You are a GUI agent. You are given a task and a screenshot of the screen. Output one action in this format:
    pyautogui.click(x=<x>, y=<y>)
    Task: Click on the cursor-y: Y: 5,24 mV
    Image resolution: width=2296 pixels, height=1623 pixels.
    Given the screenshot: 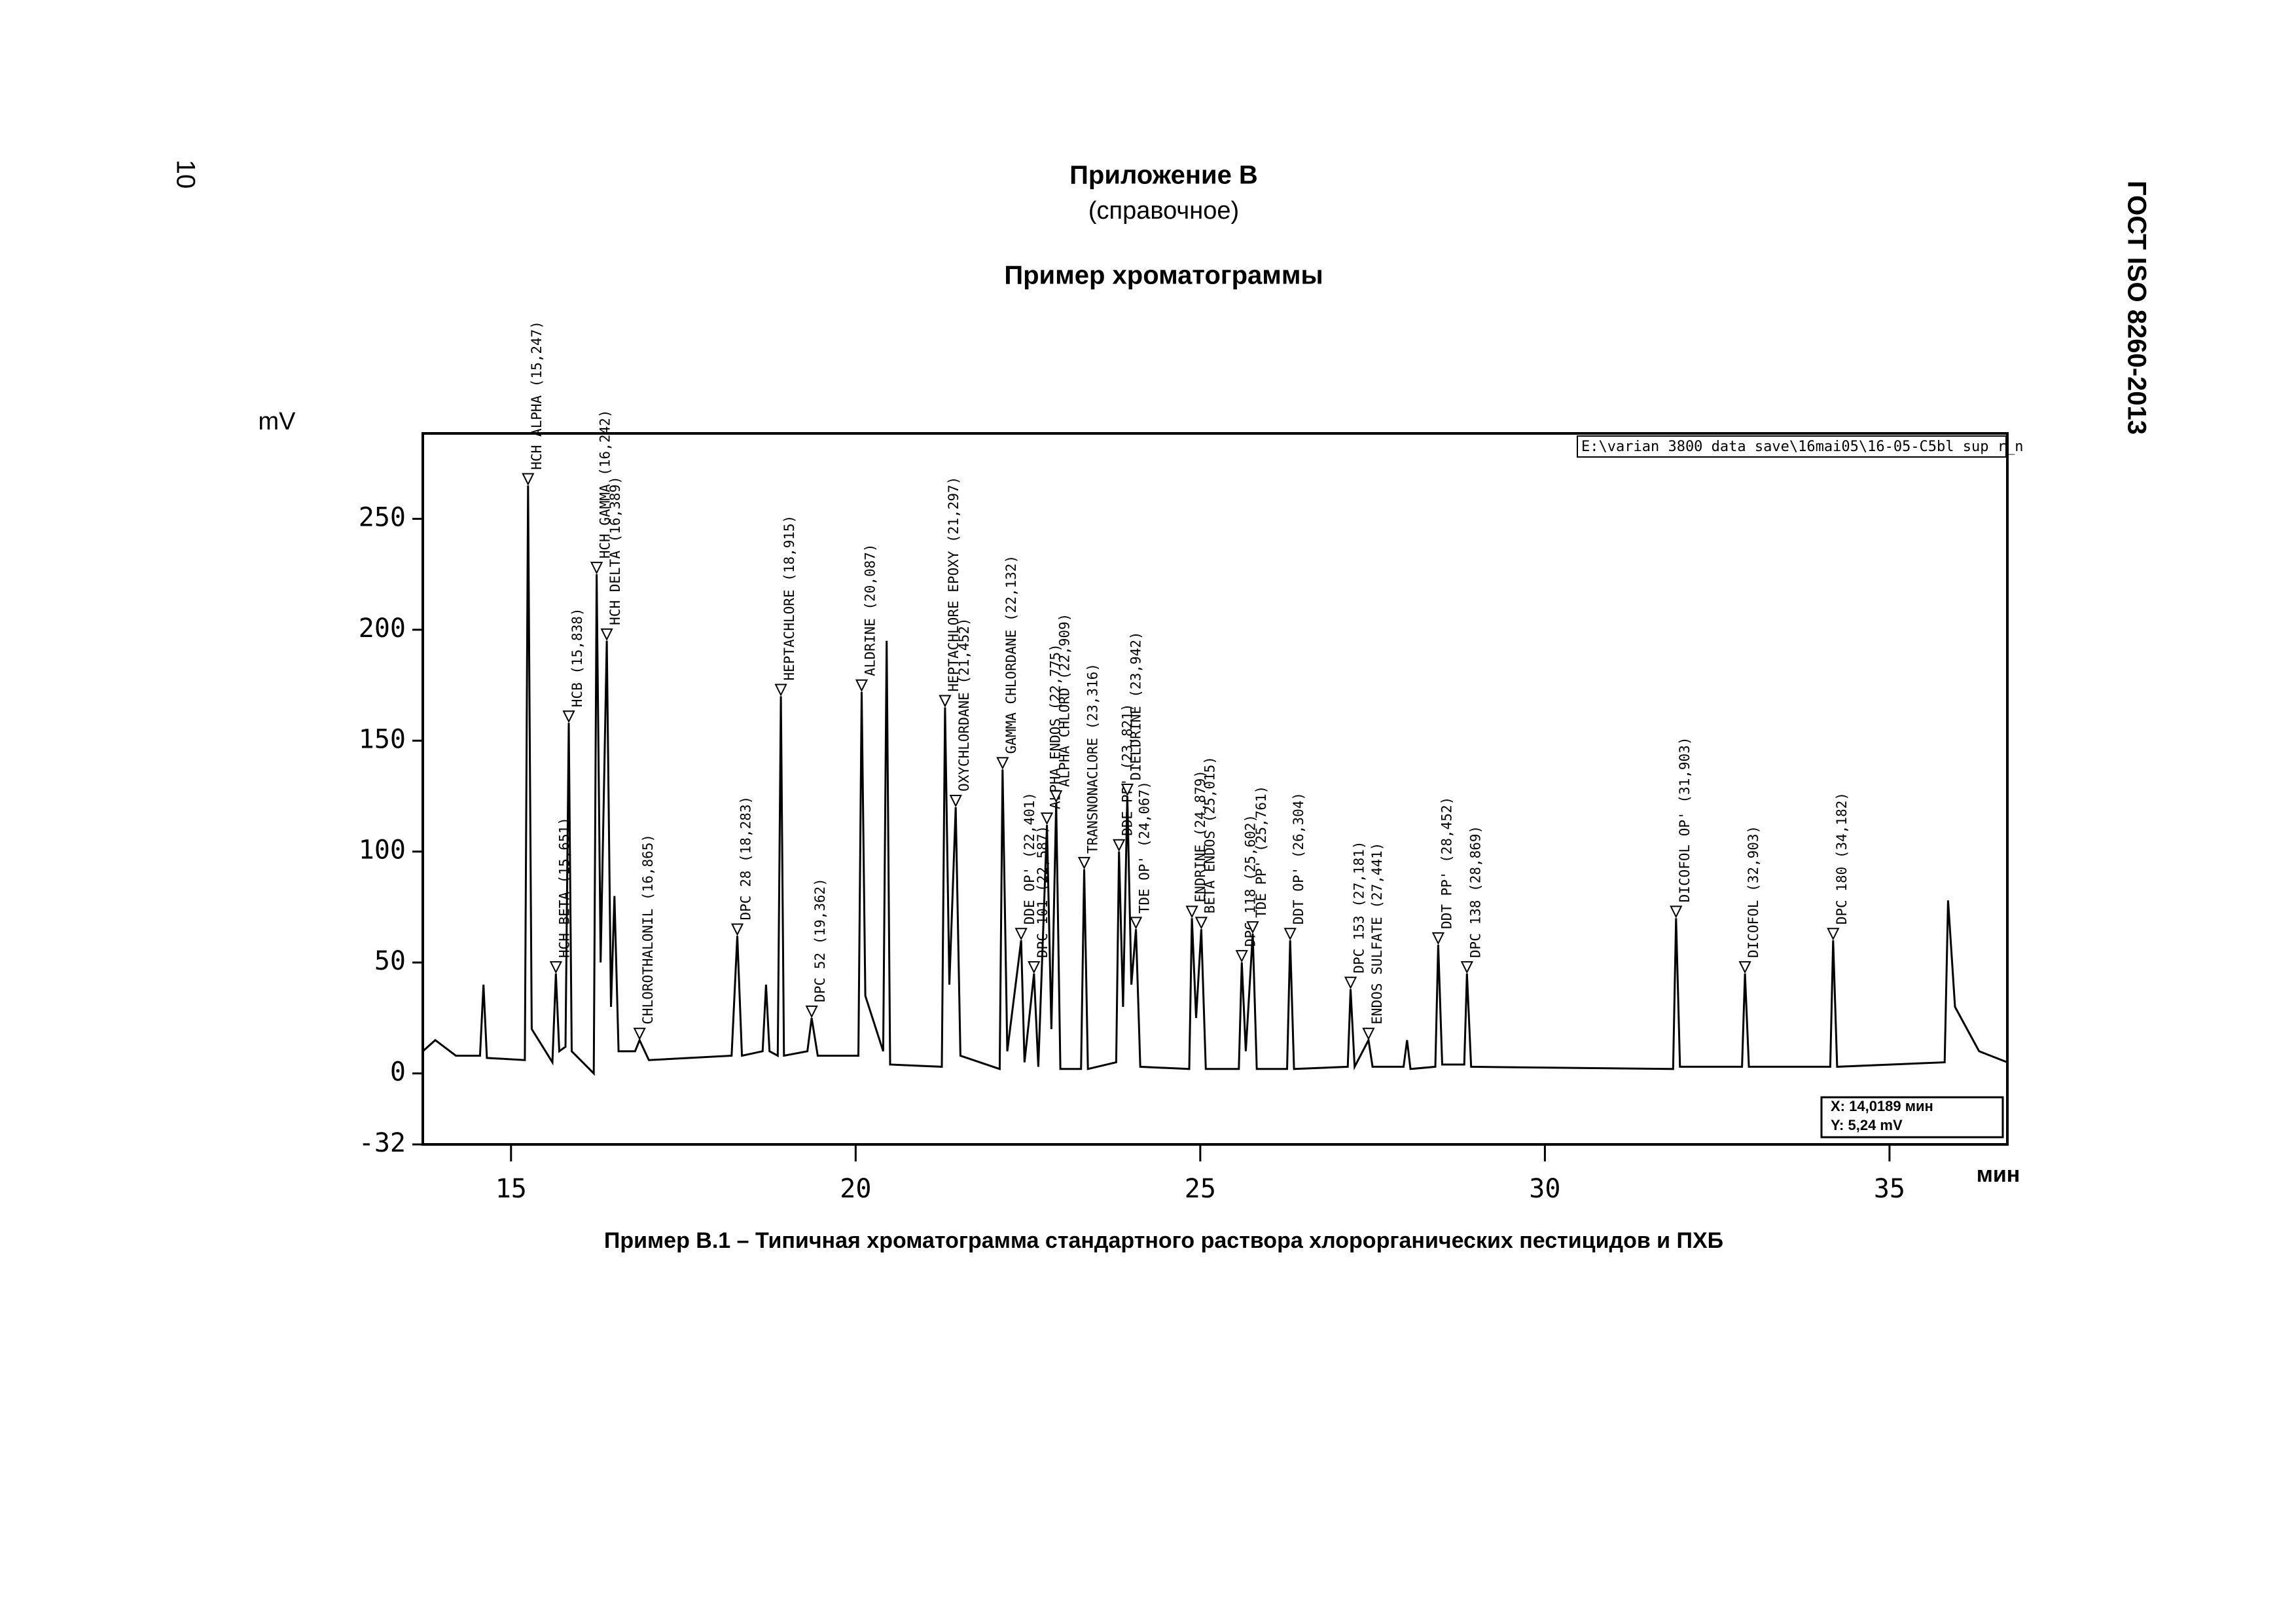 What is the action you would take?
    pyautogui.click(x=1867, y=1125)
    